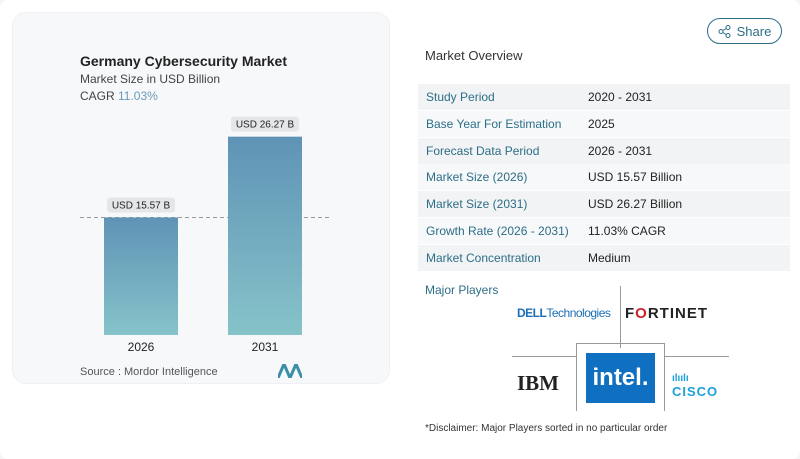  What do you see at coordinates (695, 386) in the screenshot?
I see `cisco-logo: ılıılı CISCO` at bounding box center [695, 386].